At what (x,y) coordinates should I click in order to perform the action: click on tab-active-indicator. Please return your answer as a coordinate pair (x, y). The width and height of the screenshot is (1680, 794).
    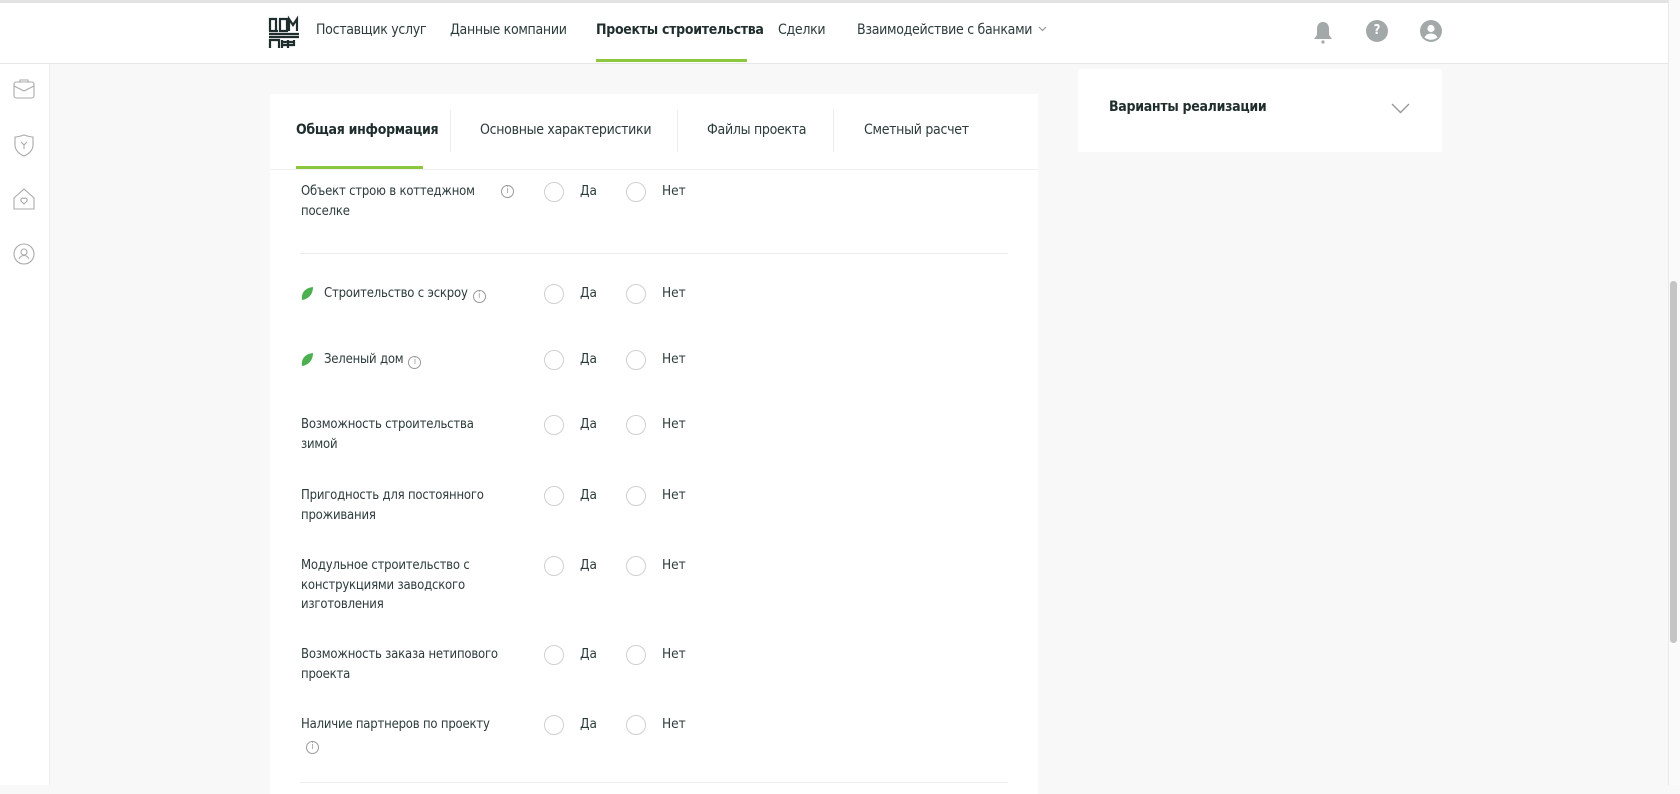
    Looking at the image, I should click on (359, 167).